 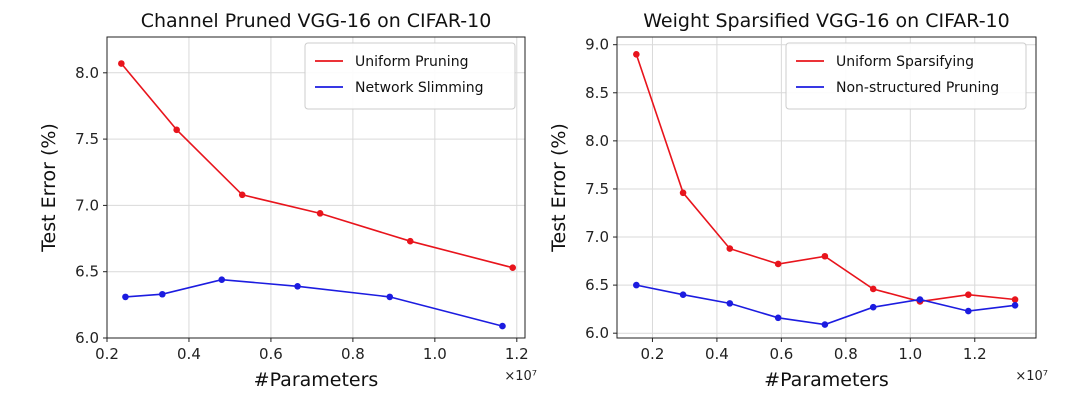 I want to click on legend-label: Uniform Sparsifying, so click(x=905, y=62).